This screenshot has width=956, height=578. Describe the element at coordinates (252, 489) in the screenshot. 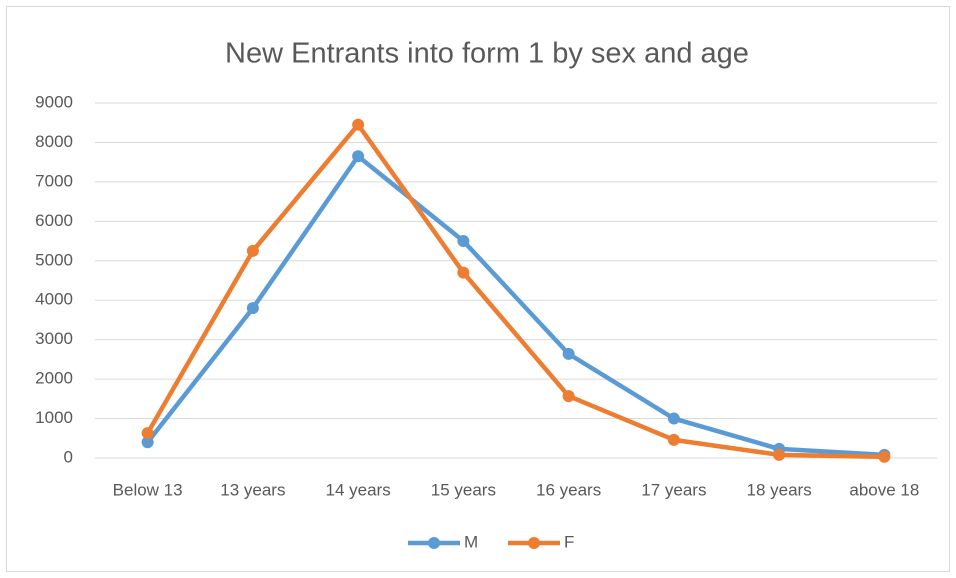

I see `x-tick-label: 13 years` at that location.